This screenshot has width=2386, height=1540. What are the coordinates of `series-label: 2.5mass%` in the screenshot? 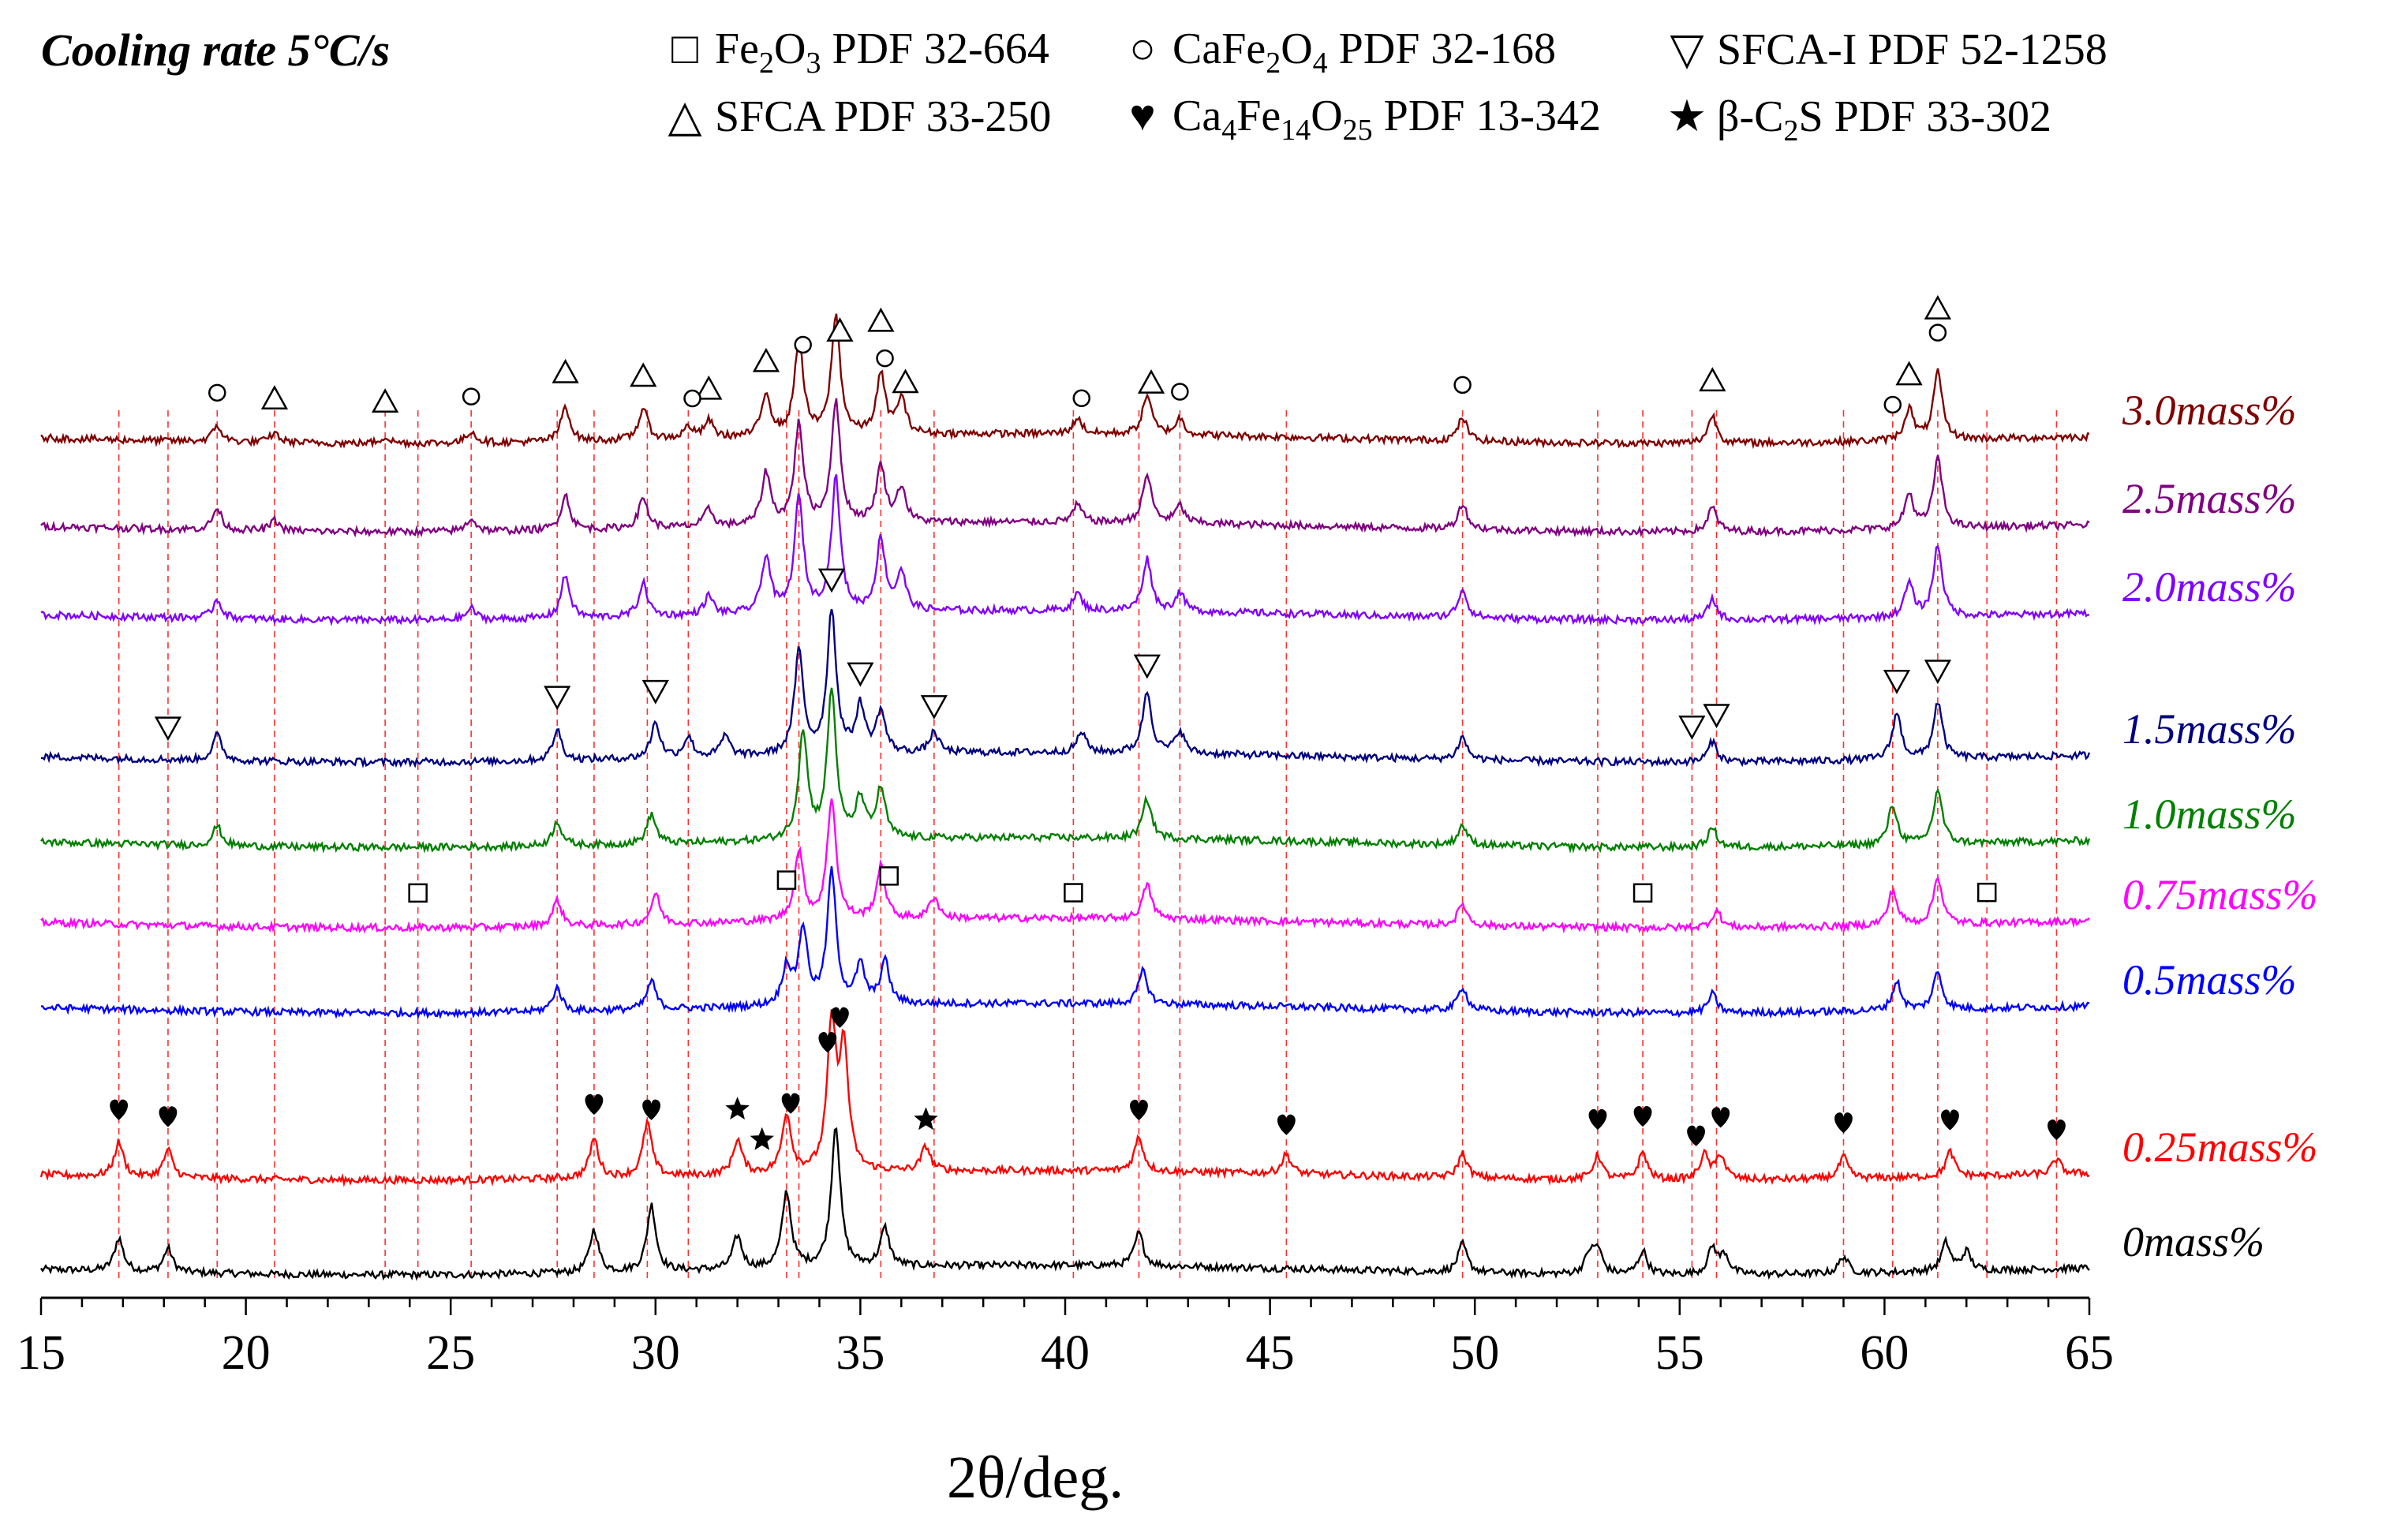 It's located at (2209, 498).